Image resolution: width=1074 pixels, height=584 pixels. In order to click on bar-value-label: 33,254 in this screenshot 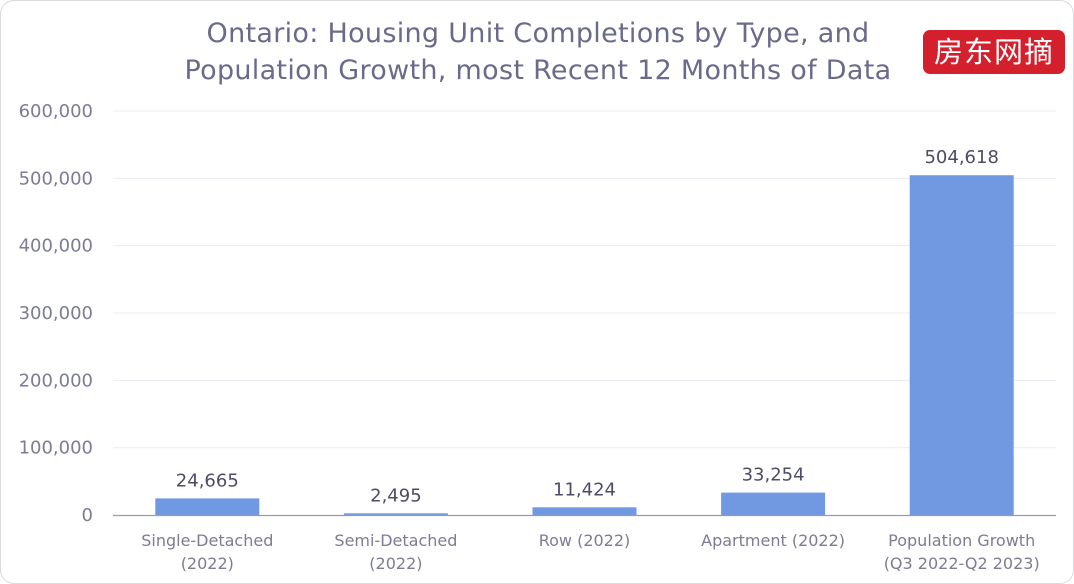, I will do `click(773, 475)`.